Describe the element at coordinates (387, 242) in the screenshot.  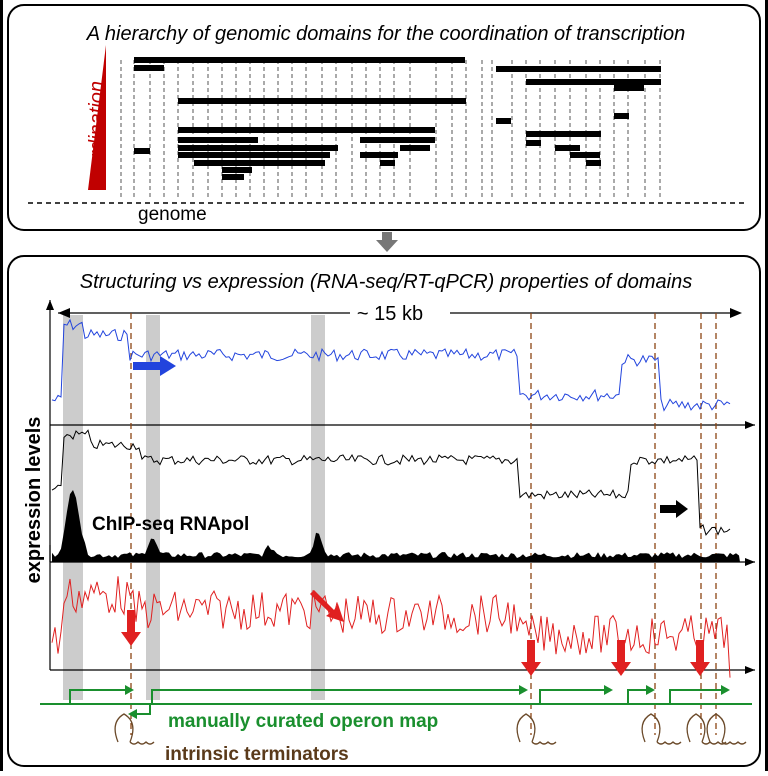
I see `flow-arrow` at that location.